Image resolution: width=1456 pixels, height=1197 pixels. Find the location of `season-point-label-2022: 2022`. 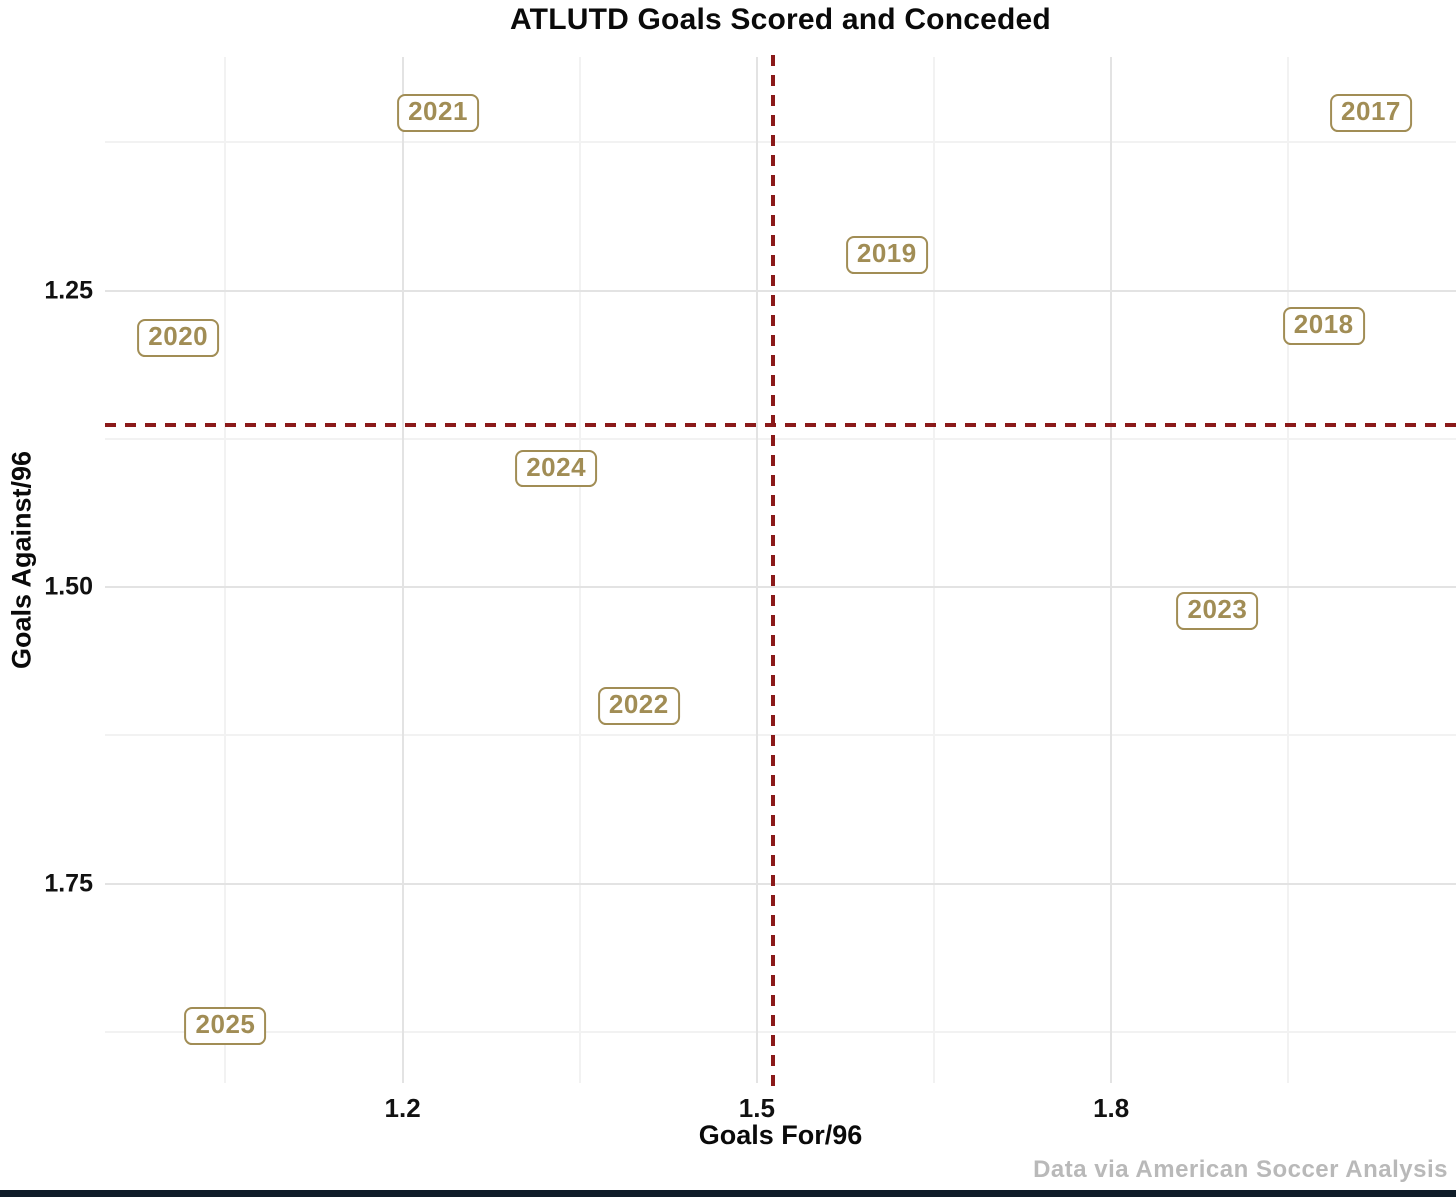

season-point-label-2022: 2022 is located at coordinates (638, 705).